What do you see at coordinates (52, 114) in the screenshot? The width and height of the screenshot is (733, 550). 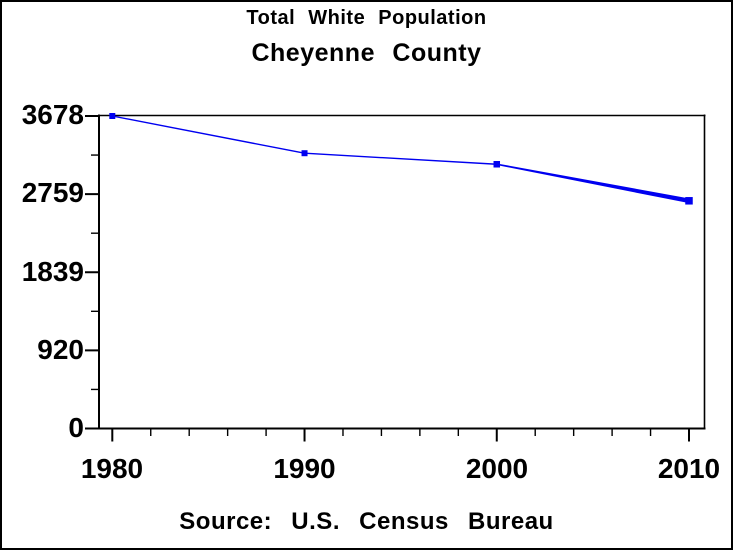 I see `y-tick-label: 3678` at bounding box center [52, 114].